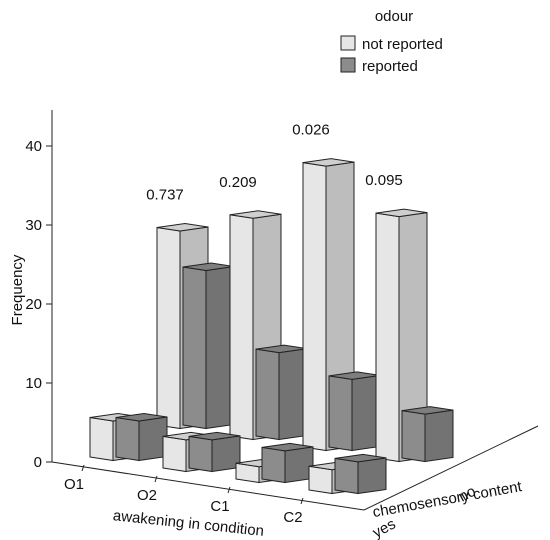  What do you see at coordinates (17, 289) in the screenshot?
I see `y-axis-label: Frequency` at bounding box center [17, 289].